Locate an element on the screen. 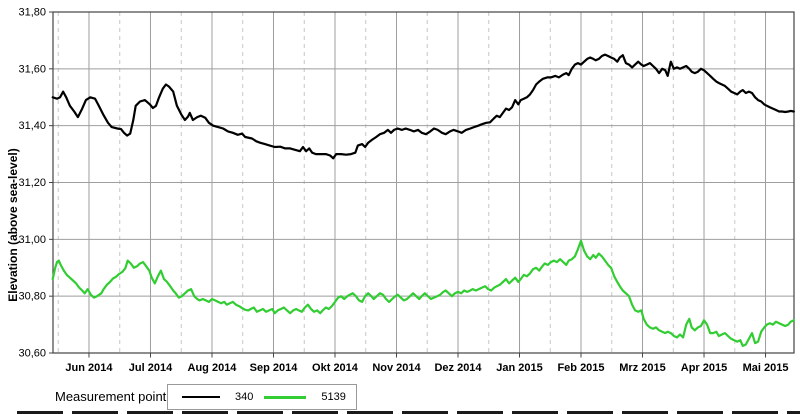 This screenshot has height=414, width=800. svg-text: 30,60 is located at coordinates (32, 354).